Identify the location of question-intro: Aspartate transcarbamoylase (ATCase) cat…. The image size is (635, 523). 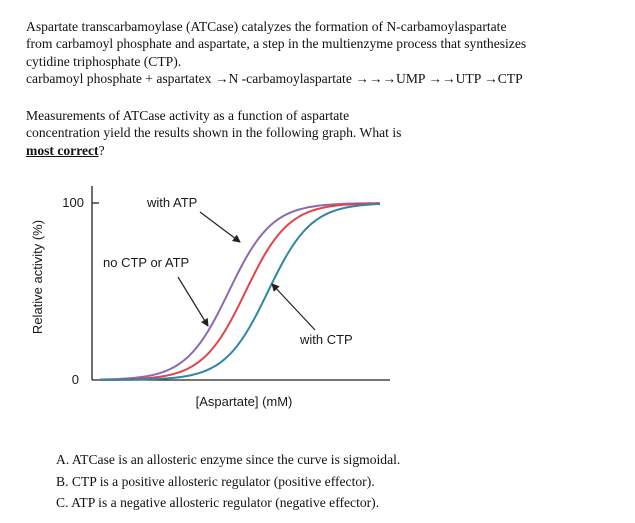
(326, 53).